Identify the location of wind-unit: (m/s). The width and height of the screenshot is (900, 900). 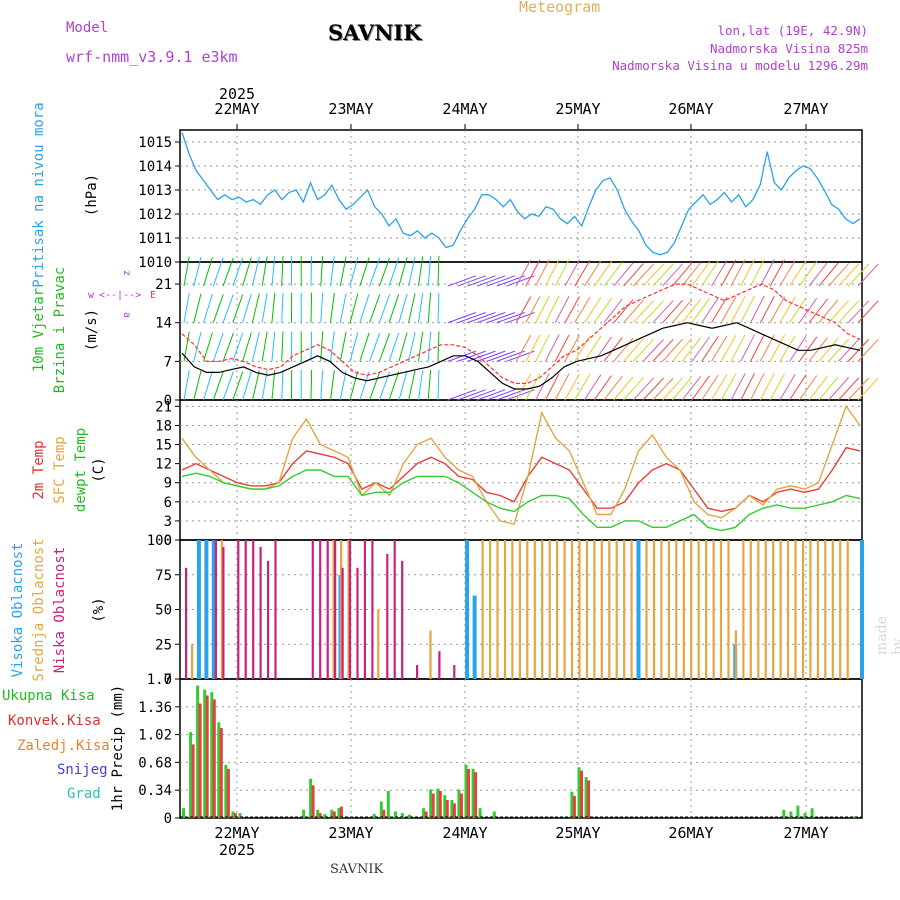
(92, 330).